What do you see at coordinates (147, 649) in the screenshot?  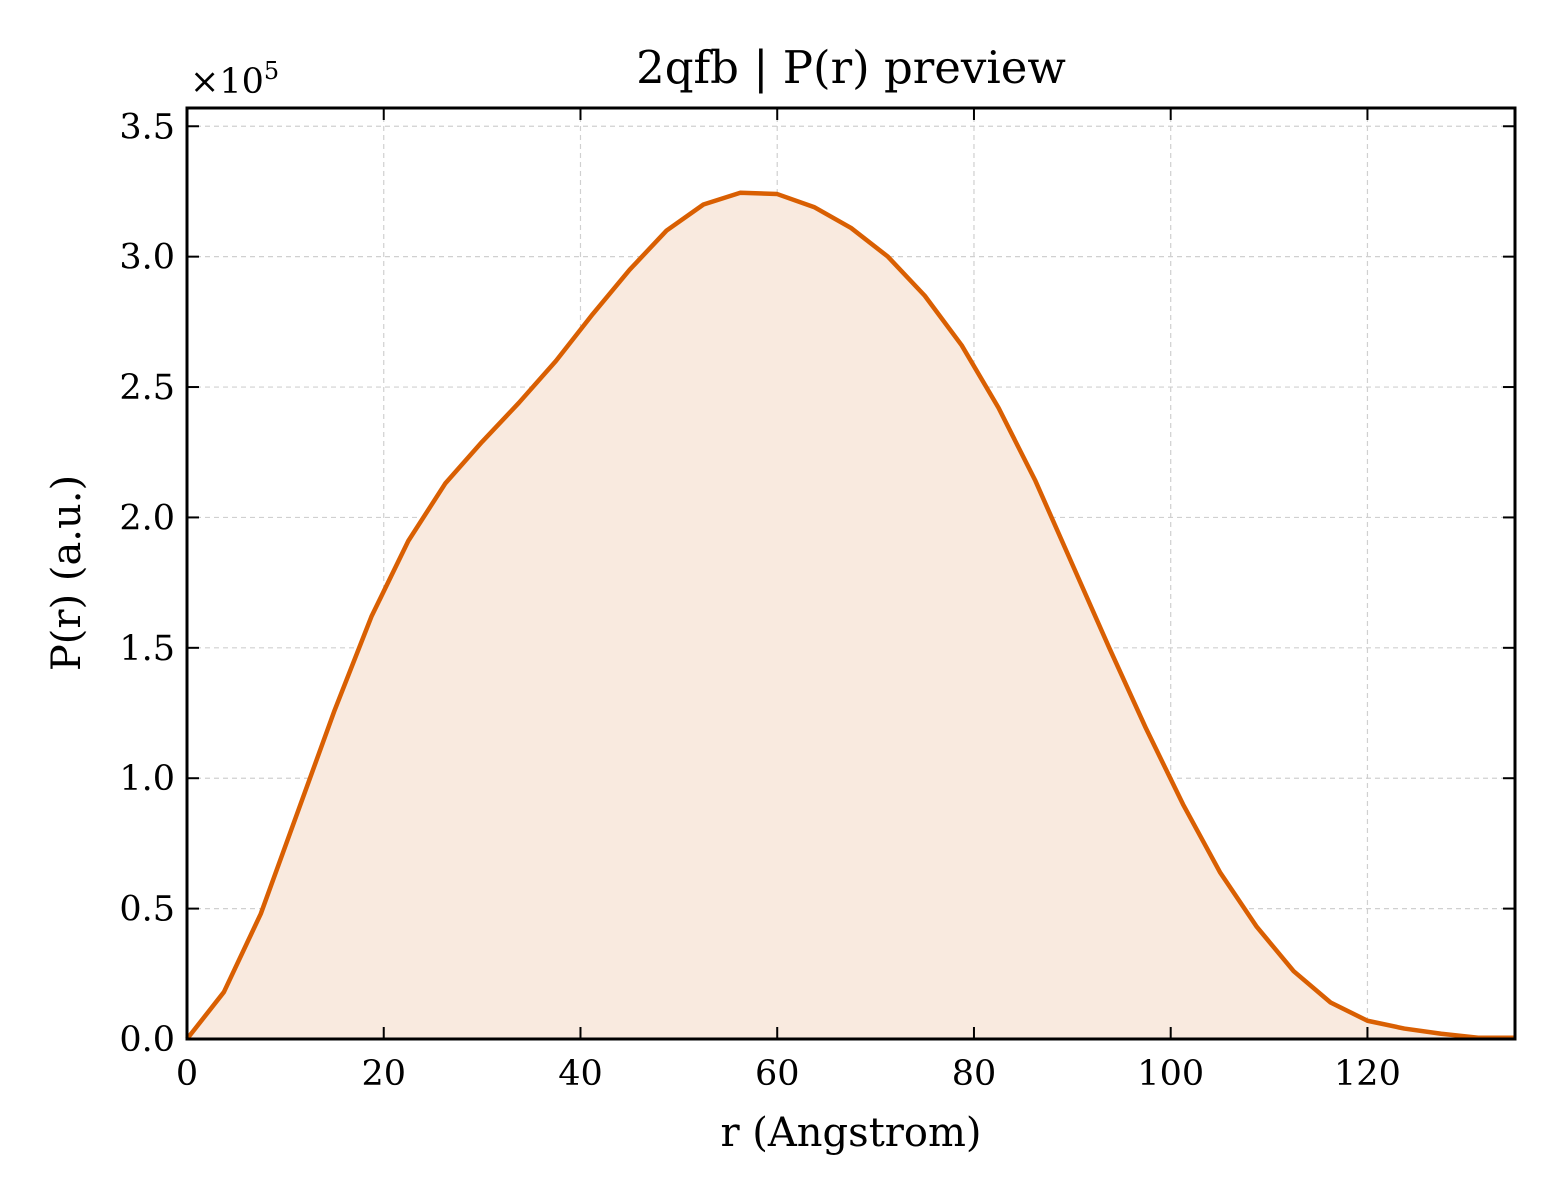 I see `y-tick-label: 1.5` at bounding box center [147, 649].